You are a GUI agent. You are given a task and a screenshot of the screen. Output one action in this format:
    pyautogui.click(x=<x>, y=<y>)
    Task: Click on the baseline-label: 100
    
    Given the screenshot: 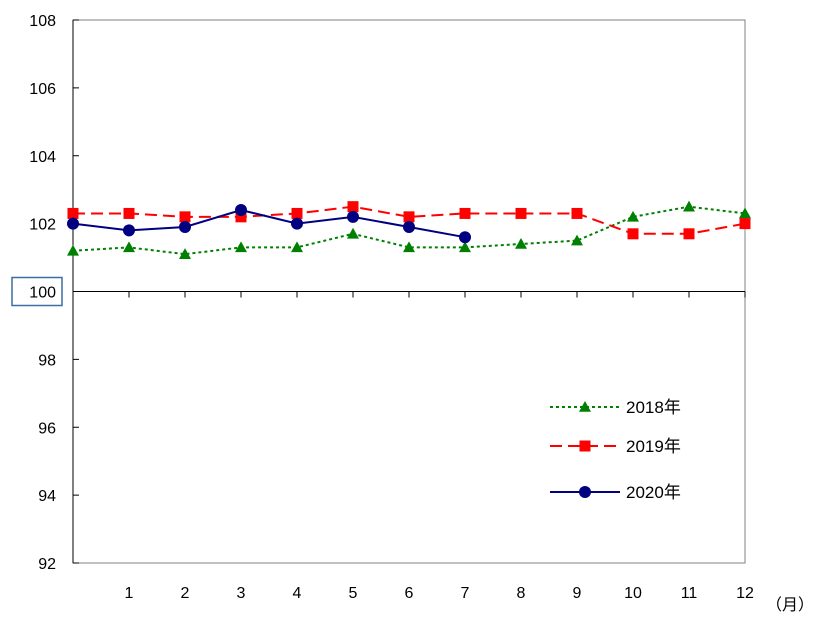 What is the action you would take?
    pyautogui.click(x=42, y=293)
    